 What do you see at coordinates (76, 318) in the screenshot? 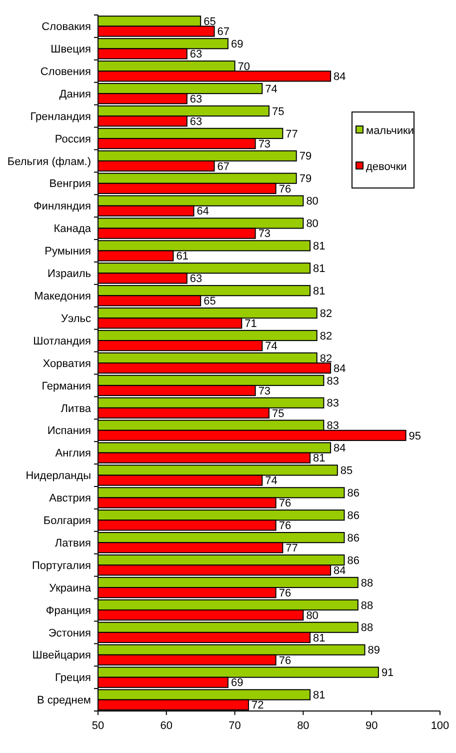
I see `y-tick-label: Уэльс` at bounding box center [76, 318].